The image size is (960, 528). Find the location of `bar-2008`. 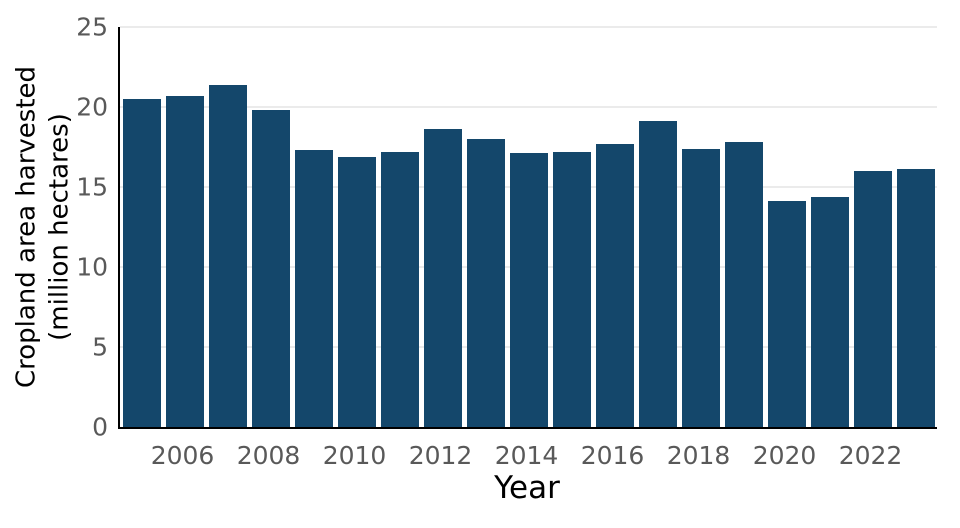

bar-2008 is located at coordinates (270, 268).